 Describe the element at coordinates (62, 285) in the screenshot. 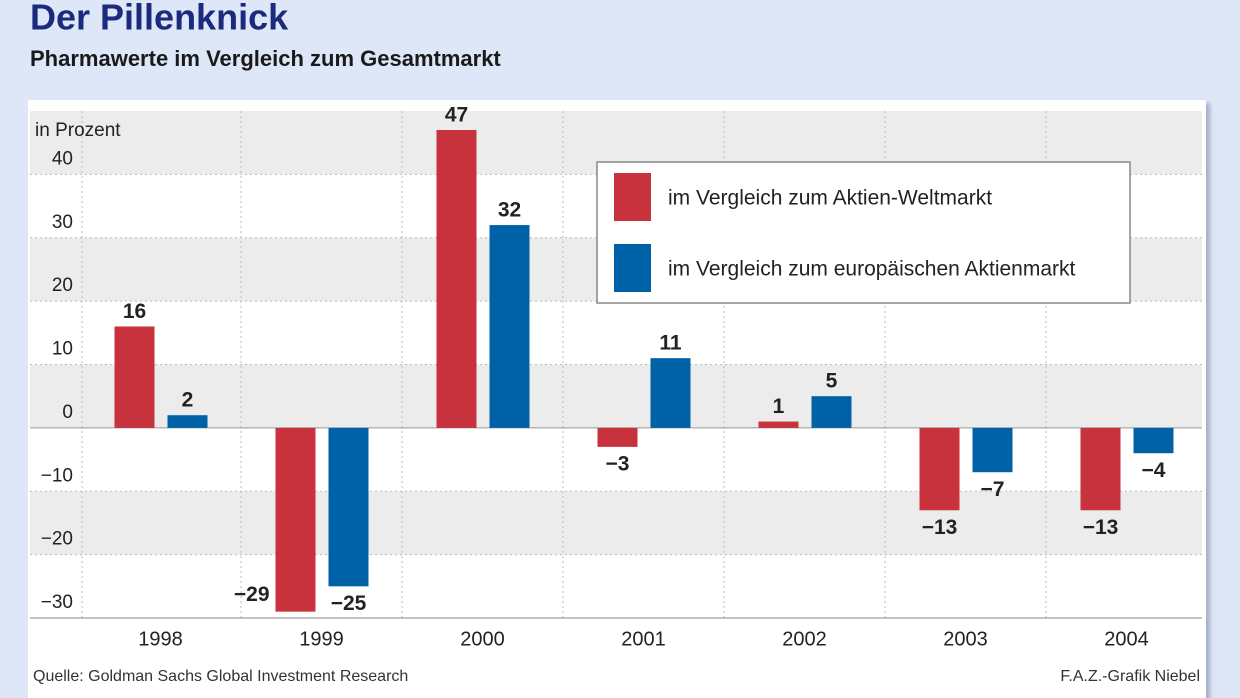

I see `y-tick-label: 20` at that location.